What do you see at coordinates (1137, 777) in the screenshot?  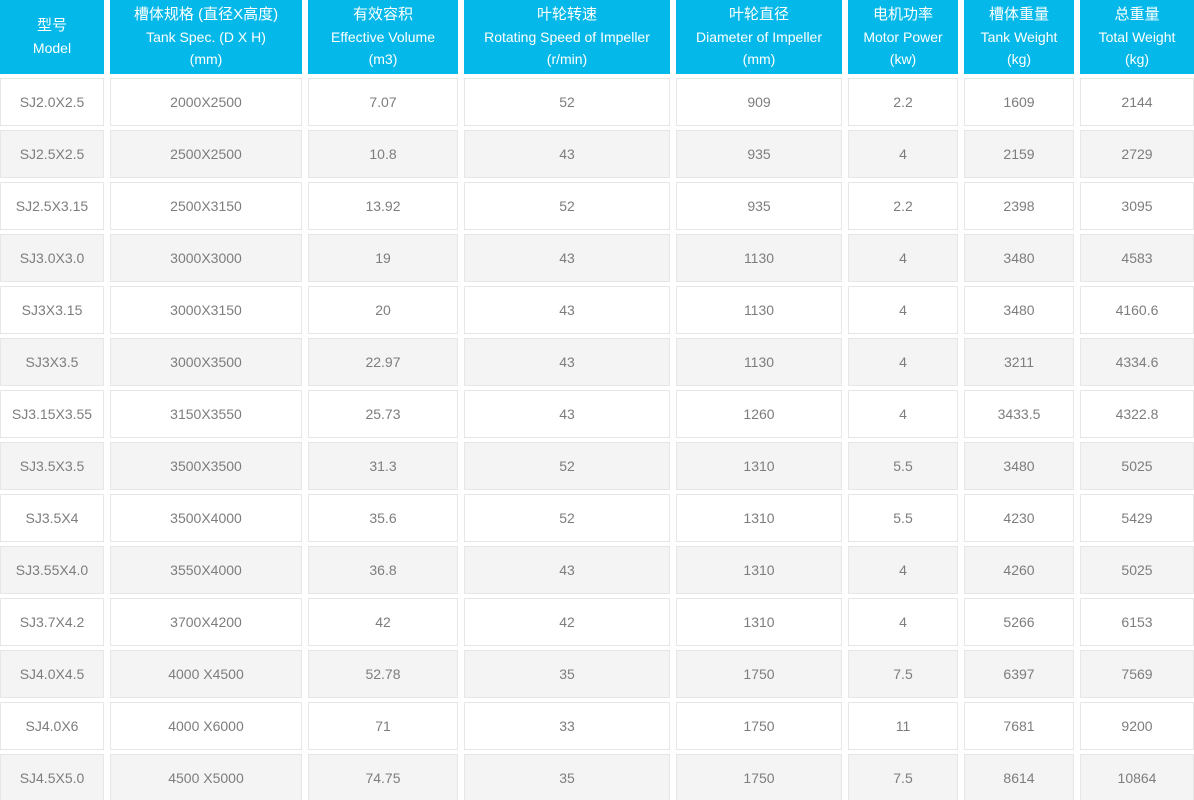 I see `table-cell: 10864` at bounding box center [1137, 777].